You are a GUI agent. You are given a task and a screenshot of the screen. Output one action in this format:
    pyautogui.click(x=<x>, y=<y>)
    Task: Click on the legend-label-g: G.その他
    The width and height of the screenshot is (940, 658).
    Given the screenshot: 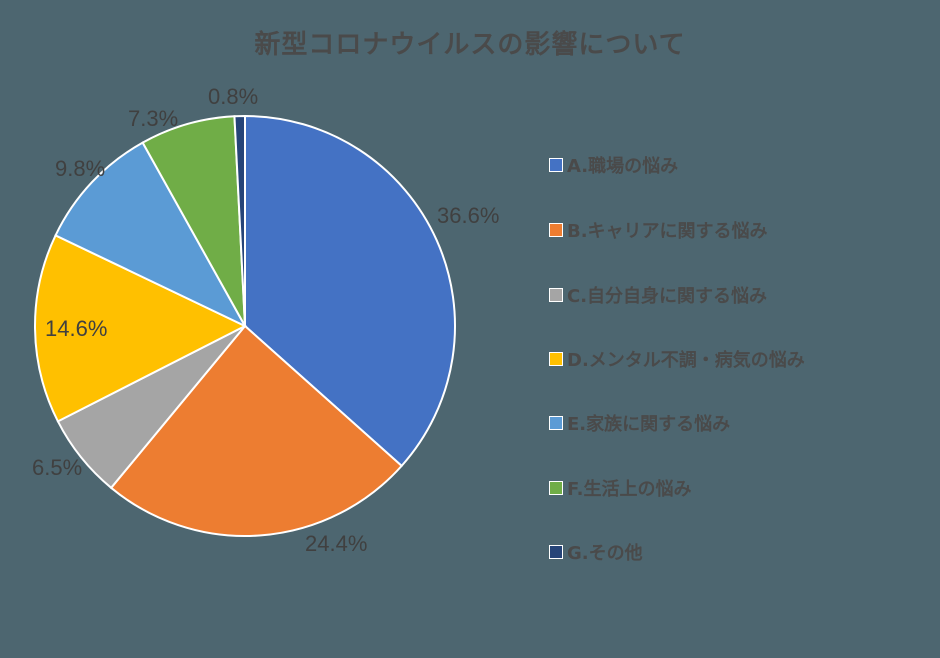 What is the action you would take?
    pyautogui.click(x=605, y=553)
    